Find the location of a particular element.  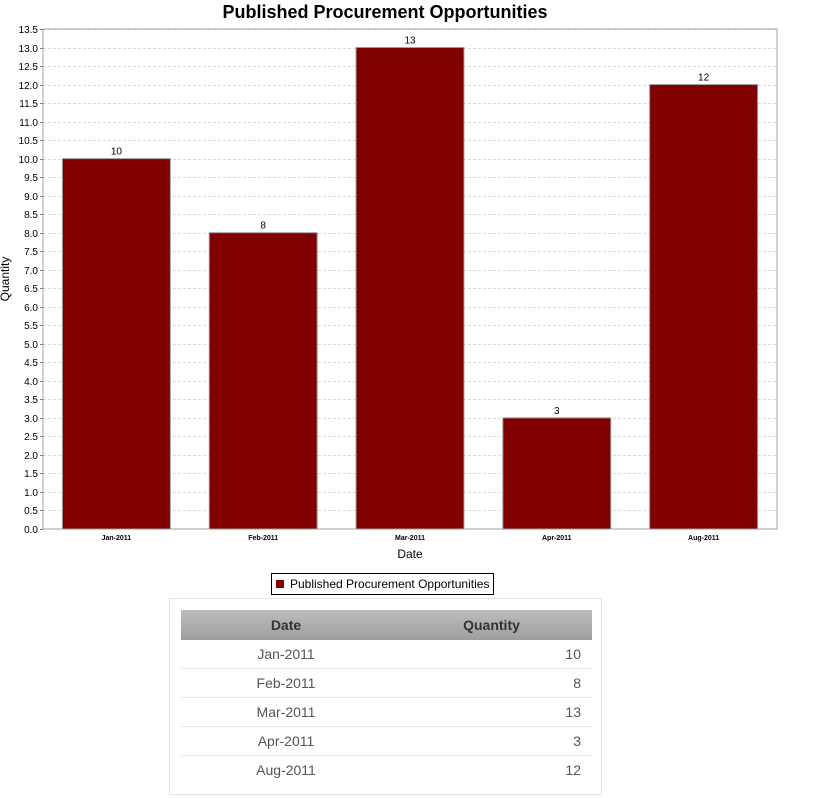

table-row: Mar-2011 13 is located at coordinates (386, 712).